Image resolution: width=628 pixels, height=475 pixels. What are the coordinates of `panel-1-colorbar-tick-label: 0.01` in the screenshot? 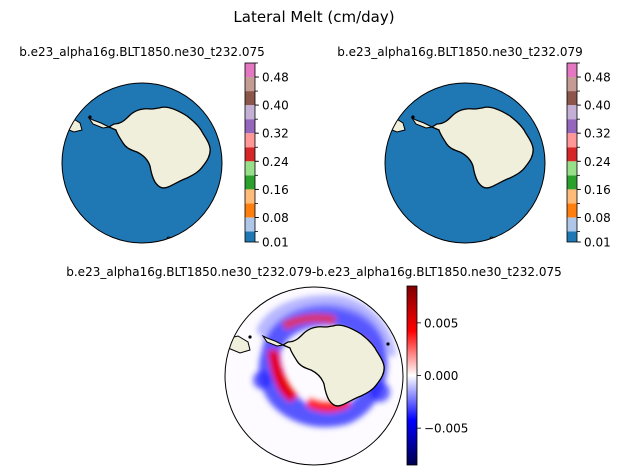 It's located at (275, 243).